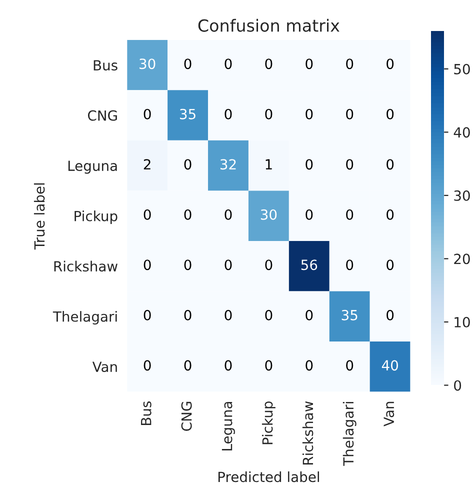  What do you see at coordinates (389, 414) in the screenshot?
I see `x-tick-label: Van` at bounding box center [389, 414].